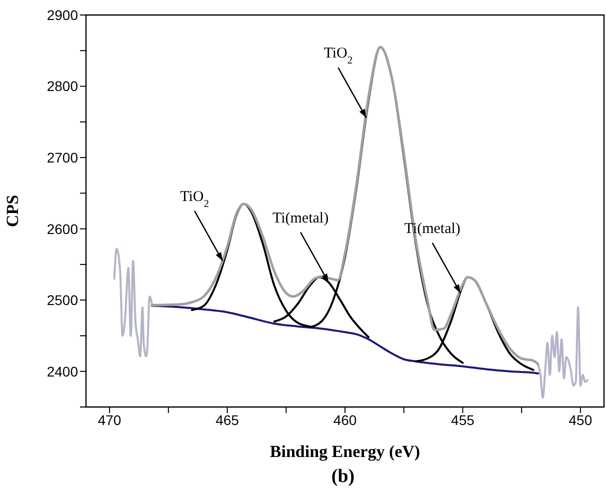 The width and height of the screenshot is (606, 499). I want to click on x-tick-label: 450, so click(580, 420).